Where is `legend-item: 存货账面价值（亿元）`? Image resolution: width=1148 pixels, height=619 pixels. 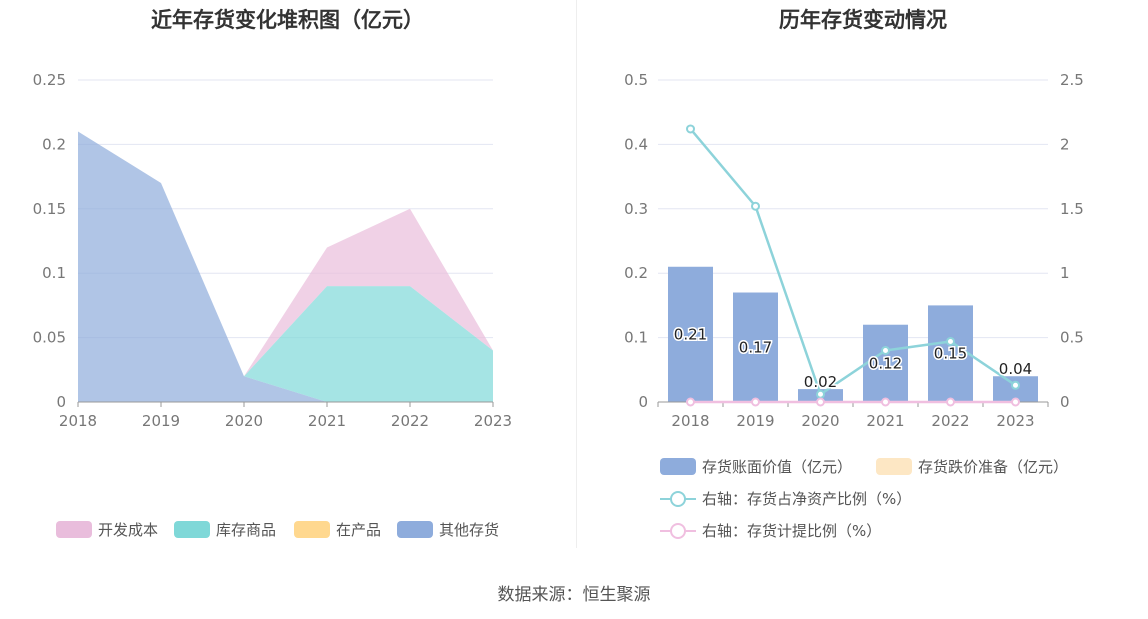
legend-item: 存货账面价值（亿元） is located at coordinates (756, 466).